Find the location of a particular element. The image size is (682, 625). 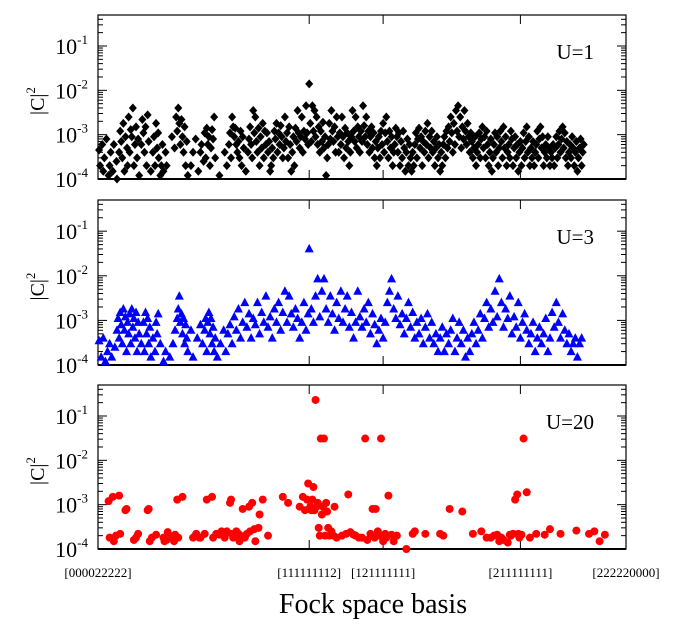

x-tick-label: [211111111] is located at coordinates (521, 572).